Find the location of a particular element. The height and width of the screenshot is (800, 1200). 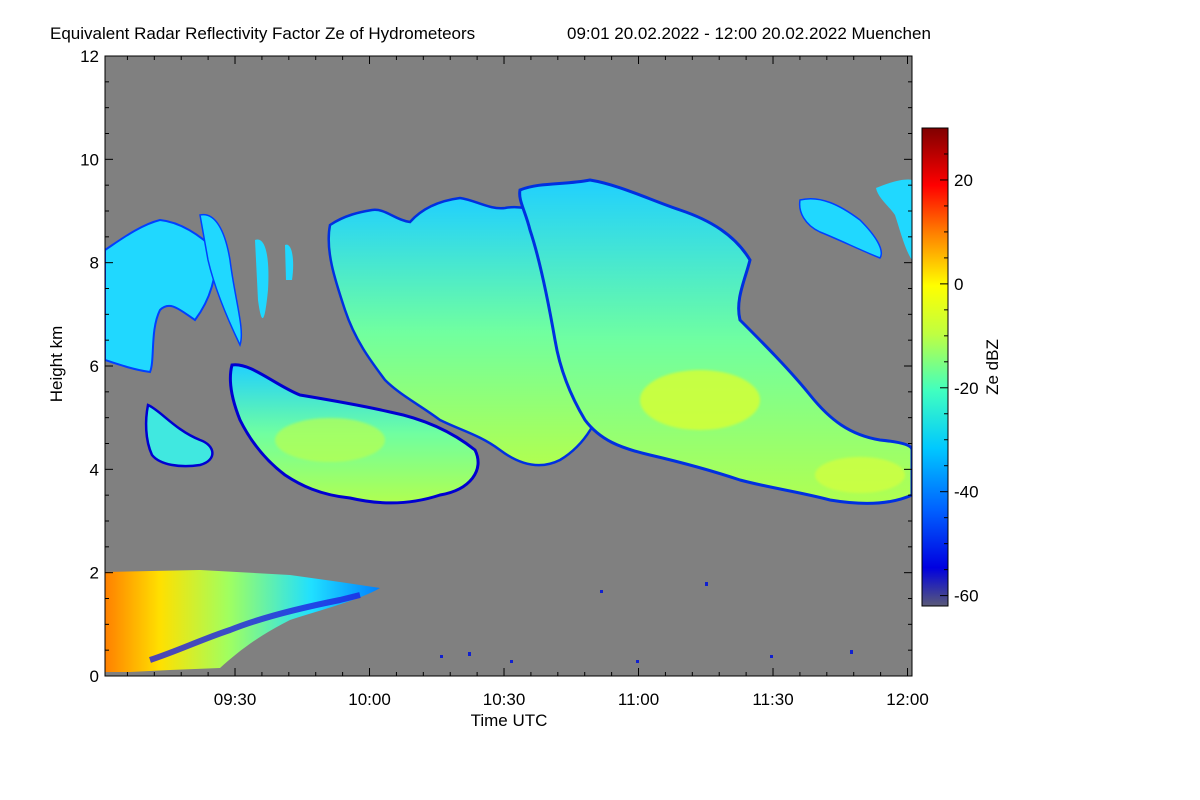

x-tick-label: 10:00 is located at coordinates (369, 699).